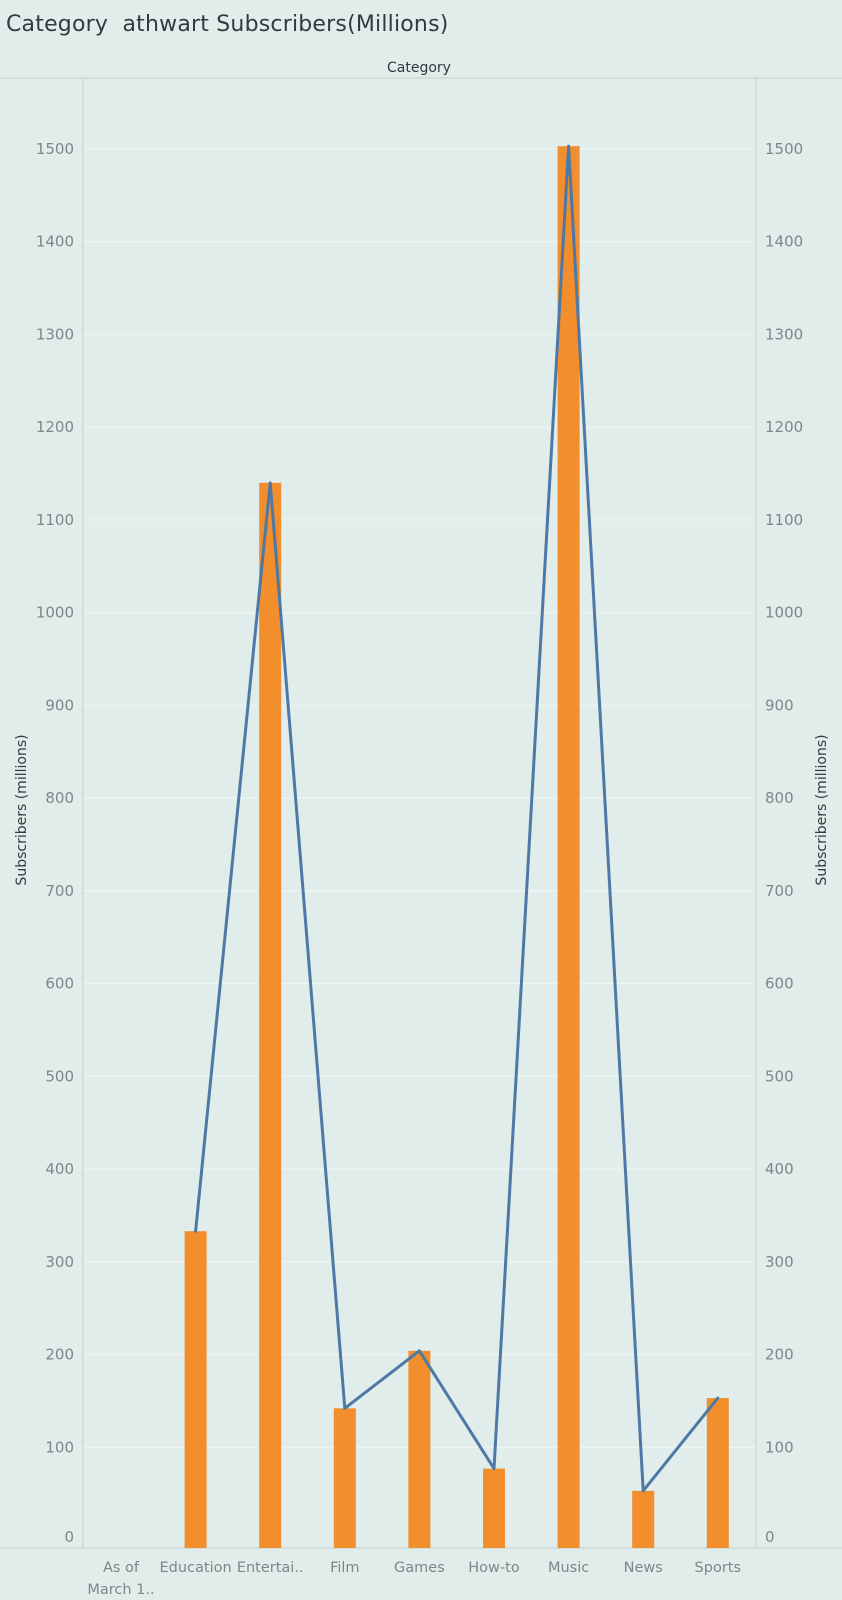 The height and width of the screenshot is (1600, 842). I want to click on x-tick-label: March 1.., so click(120, 1590).